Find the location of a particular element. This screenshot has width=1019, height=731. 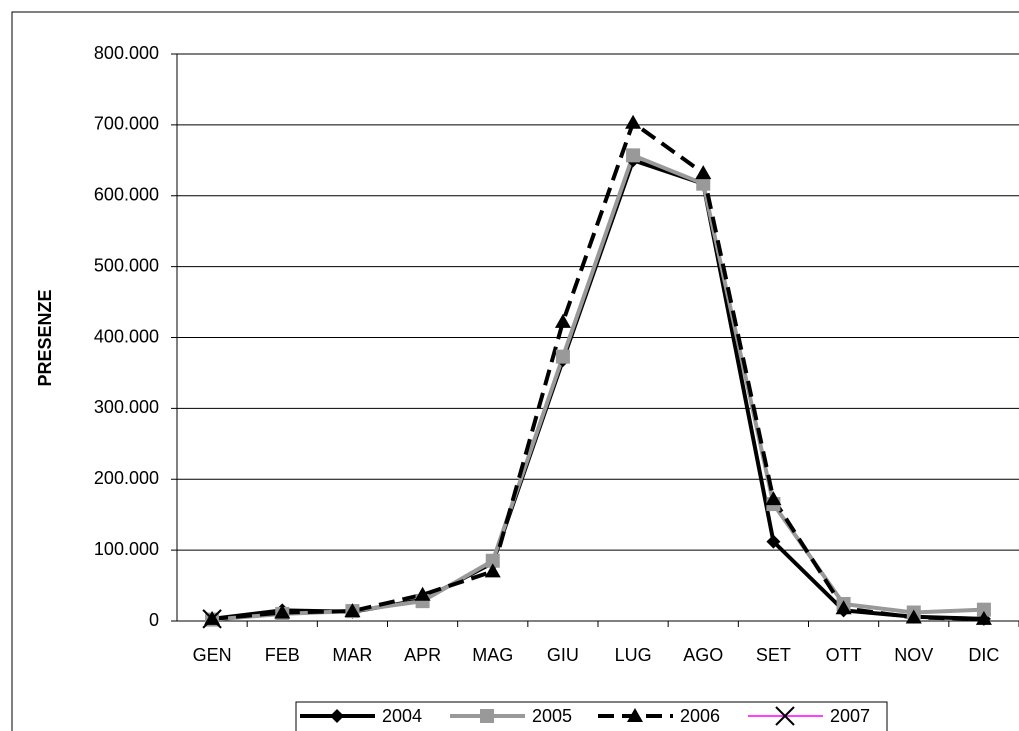

x-tick-label: DIC is located at coordinates (983, 655).